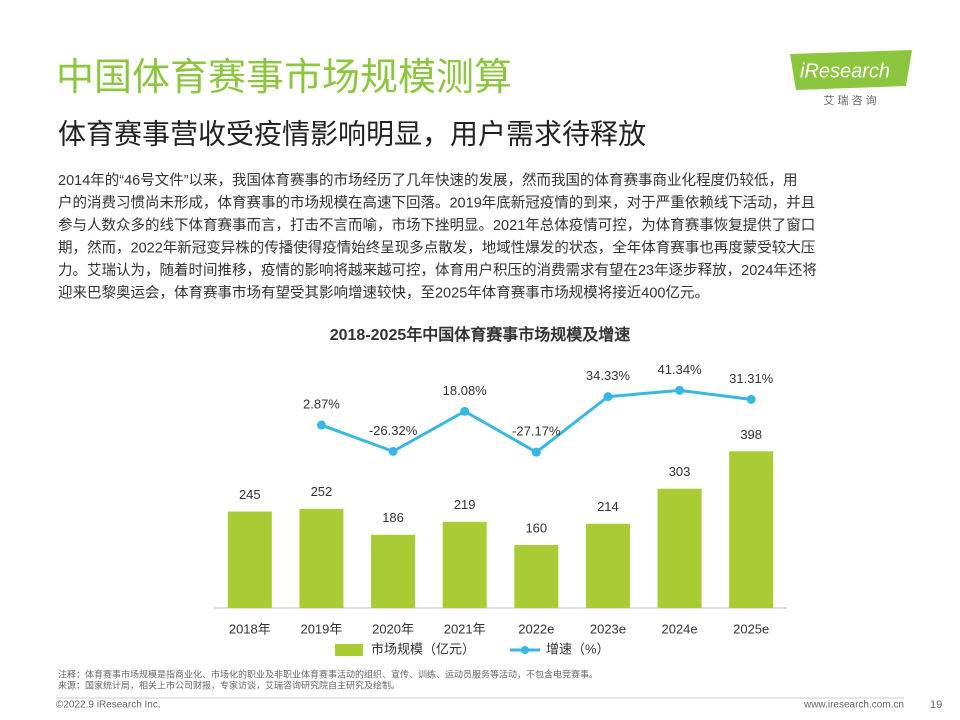 The height and width of the screenshot is (720, 960). I want to click on x-tick-label: 2020年, so click(393, 628).